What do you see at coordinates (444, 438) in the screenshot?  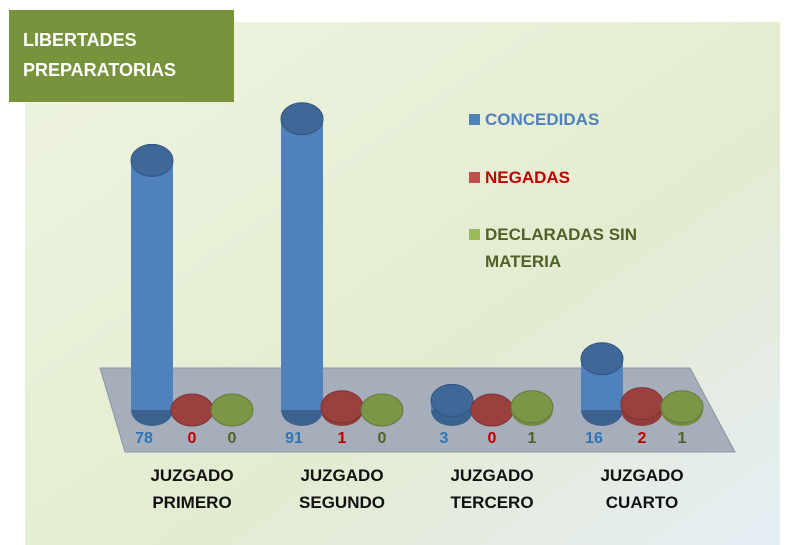 I see `value-label: 3` at bounding box center [444, 438].